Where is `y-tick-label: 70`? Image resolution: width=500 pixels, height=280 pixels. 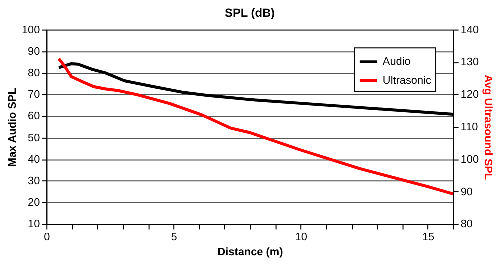
y-tick-label: 70 is located at coordinates (34, 95).